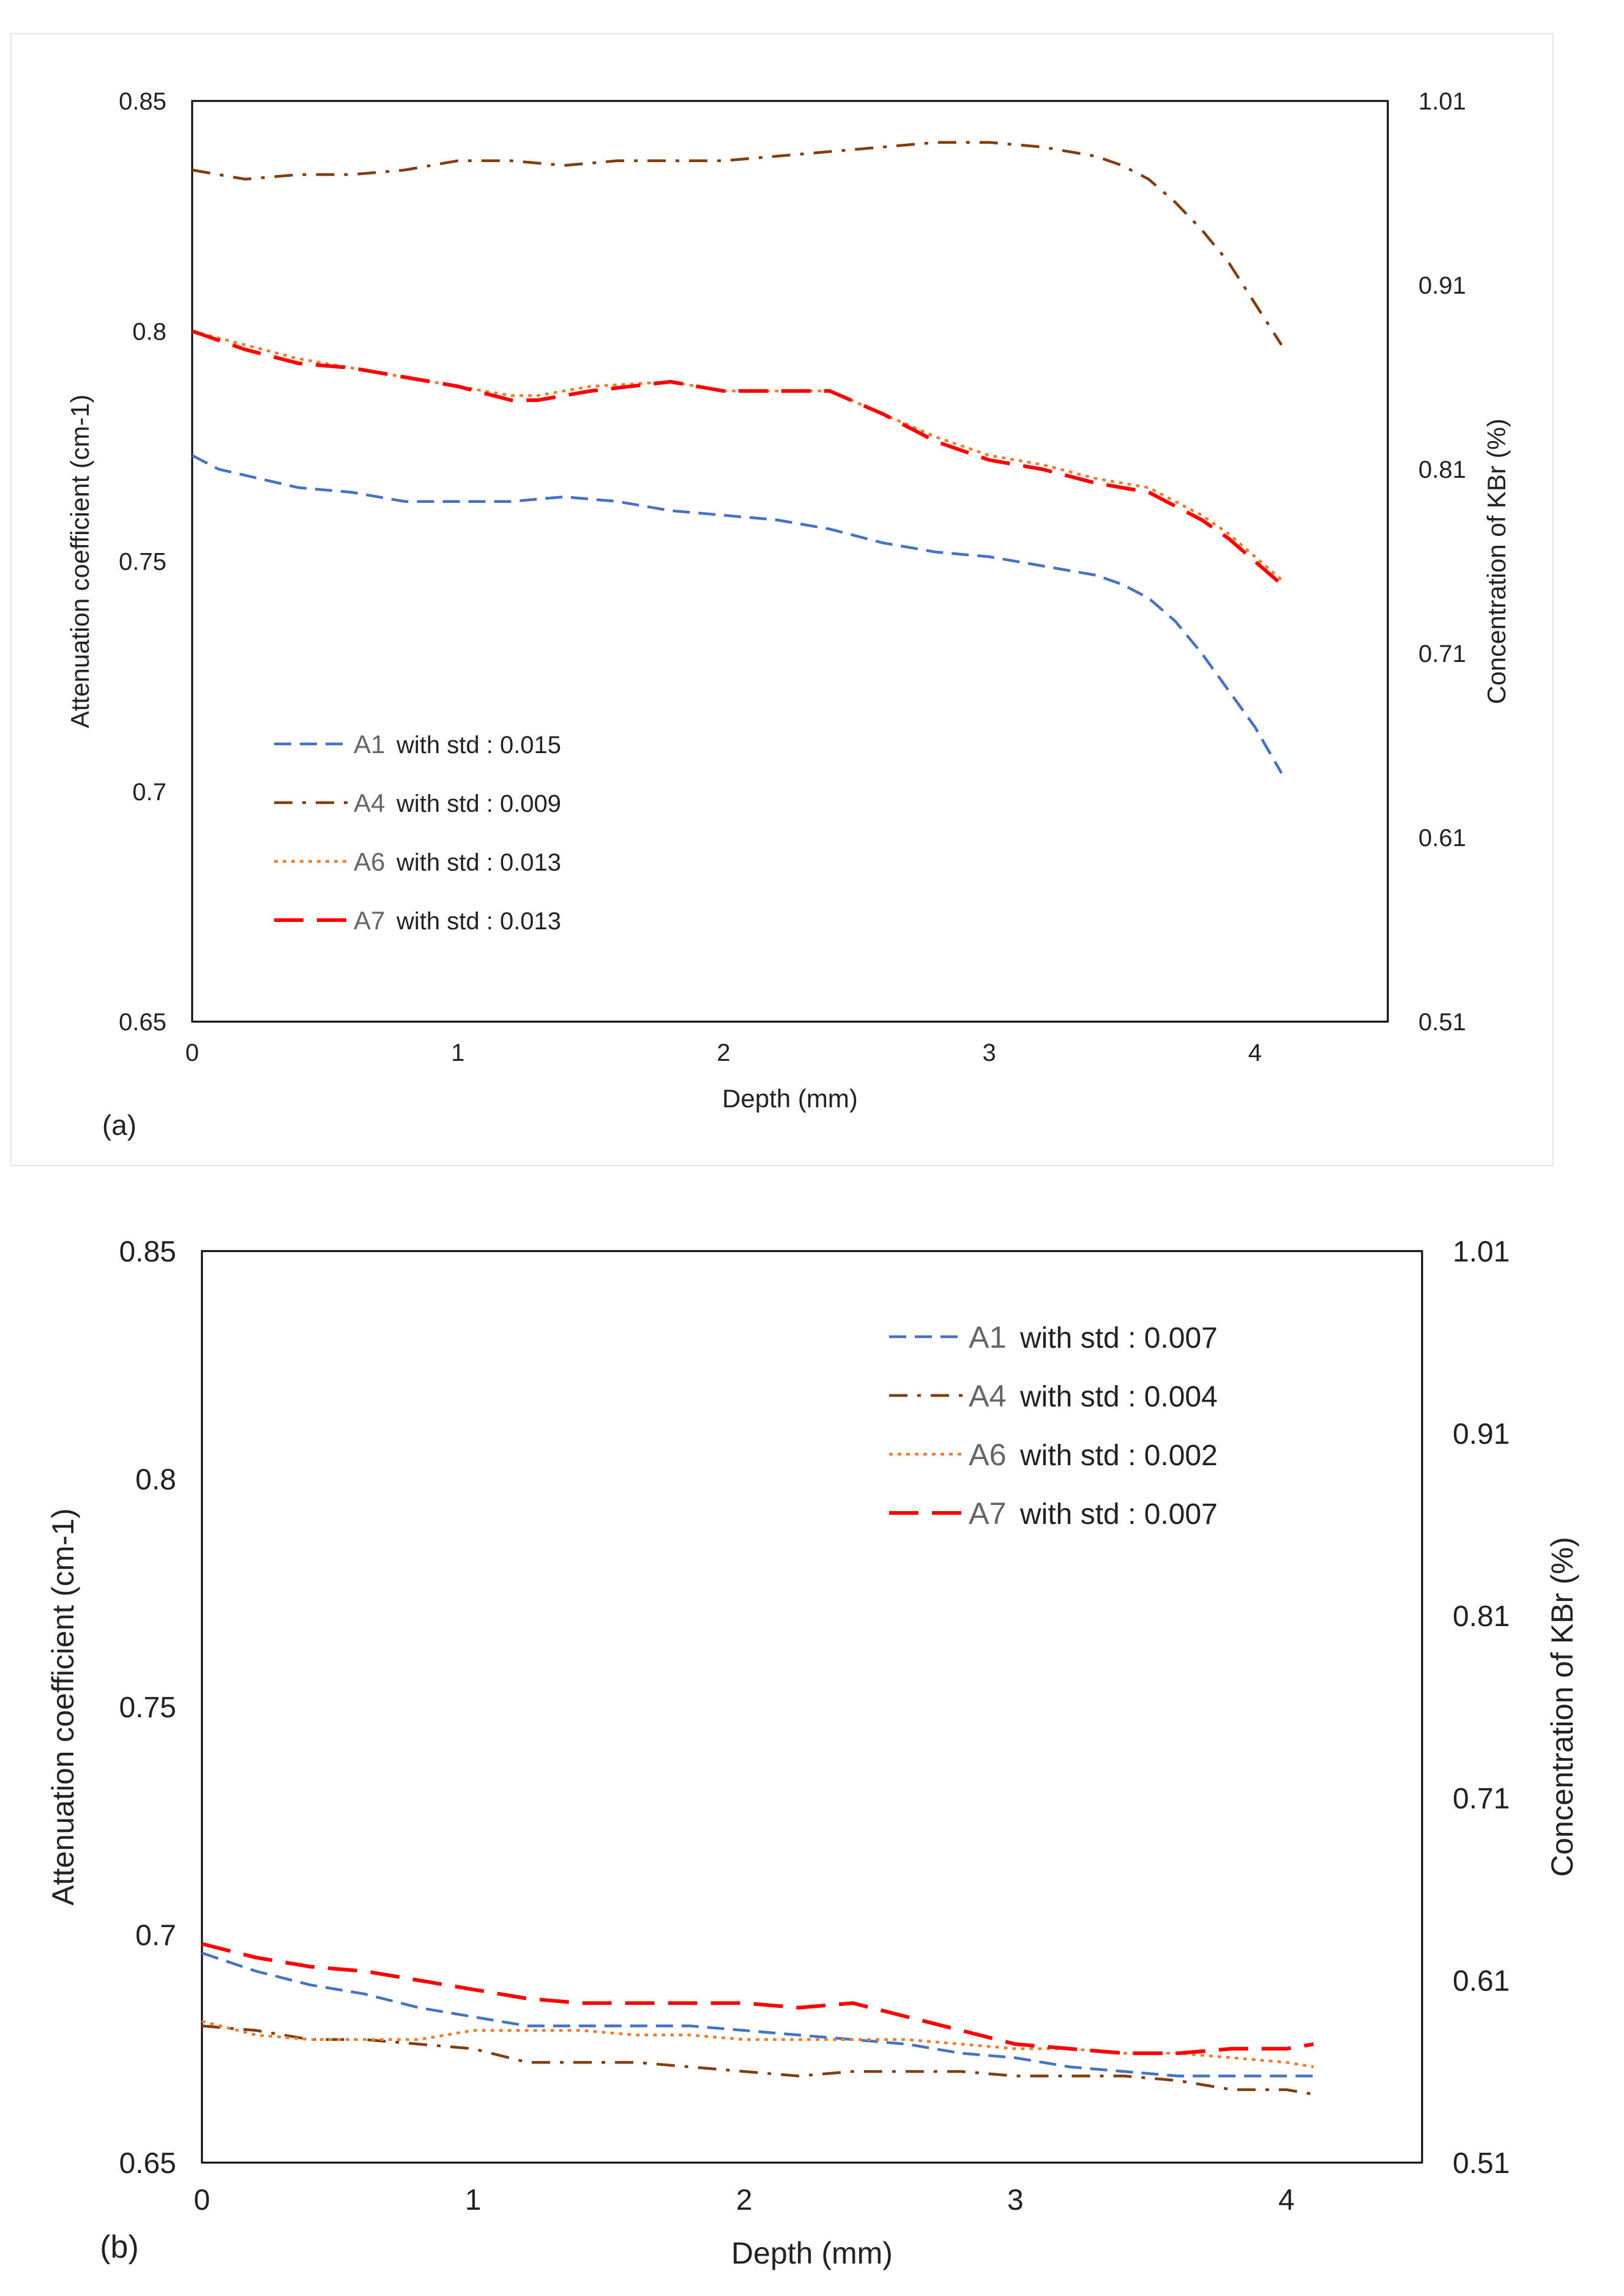 The width and height of the screenshot is (1624, 2296). What do you see at coordinates (1119, 1397) in the screenshot?
I see `legend-series-text: with std : 0.004` at bounding box center [1119, 1397].